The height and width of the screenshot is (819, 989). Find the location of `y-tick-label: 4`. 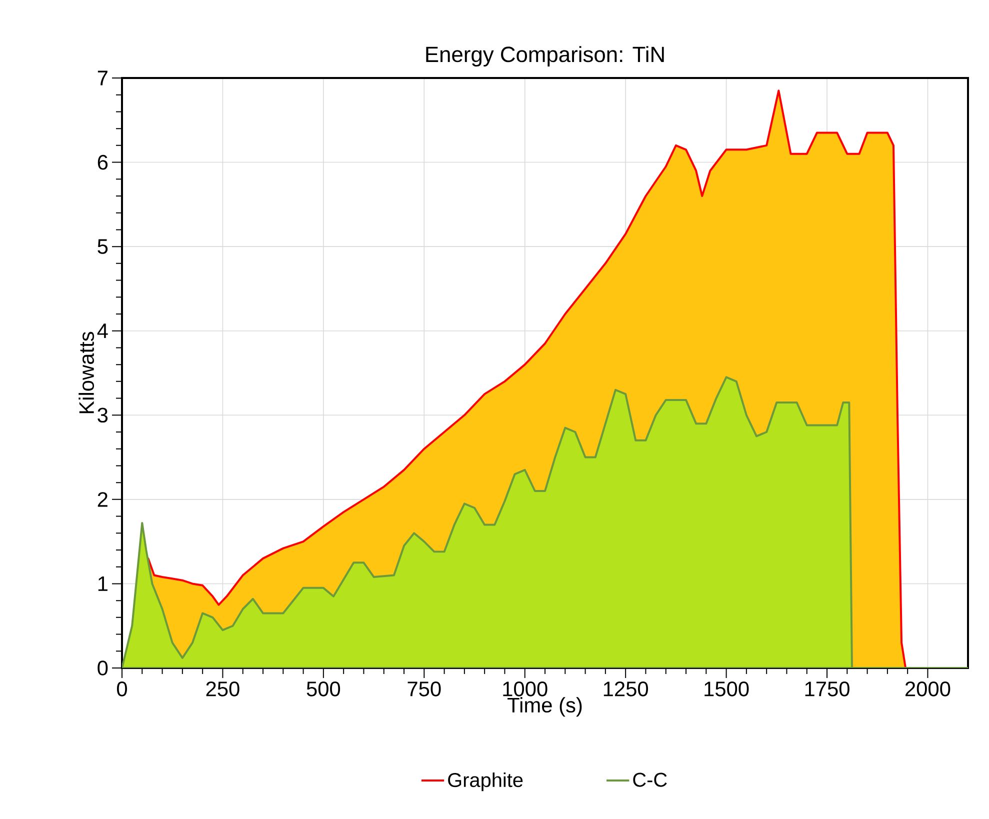

y-tick-label: 4 is located at coordinates (102, 331).